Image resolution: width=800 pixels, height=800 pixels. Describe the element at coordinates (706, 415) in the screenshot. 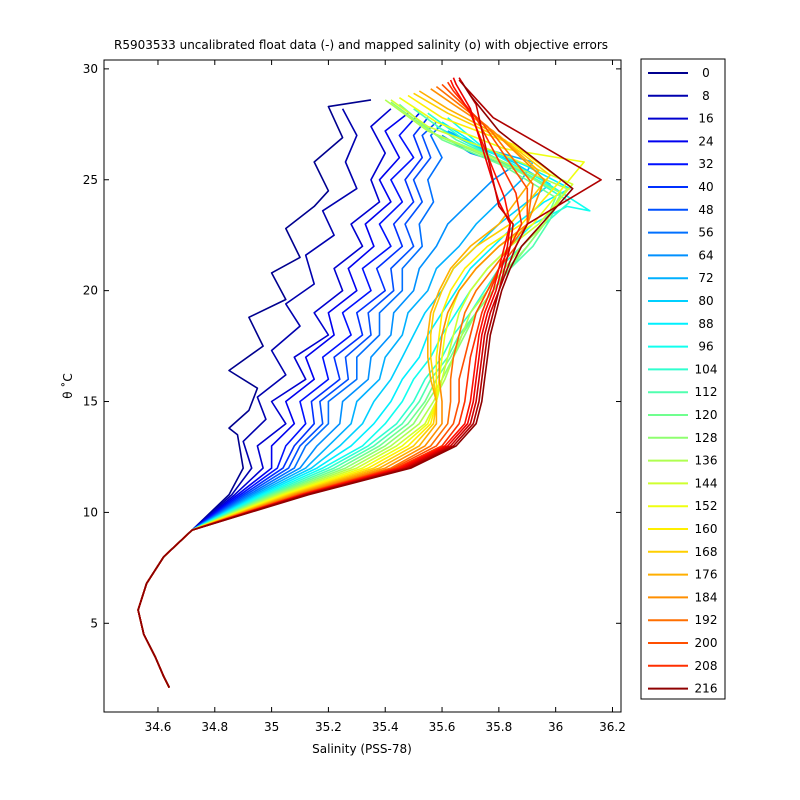

I see `legend-label-120: 120` at that location.